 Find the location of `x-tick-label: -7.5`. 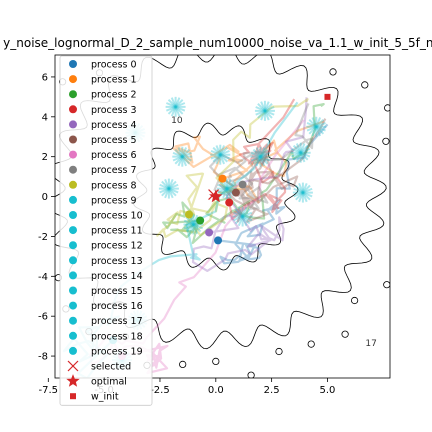

x-tick-label: -7.5 is located at coordinates (49, 390).